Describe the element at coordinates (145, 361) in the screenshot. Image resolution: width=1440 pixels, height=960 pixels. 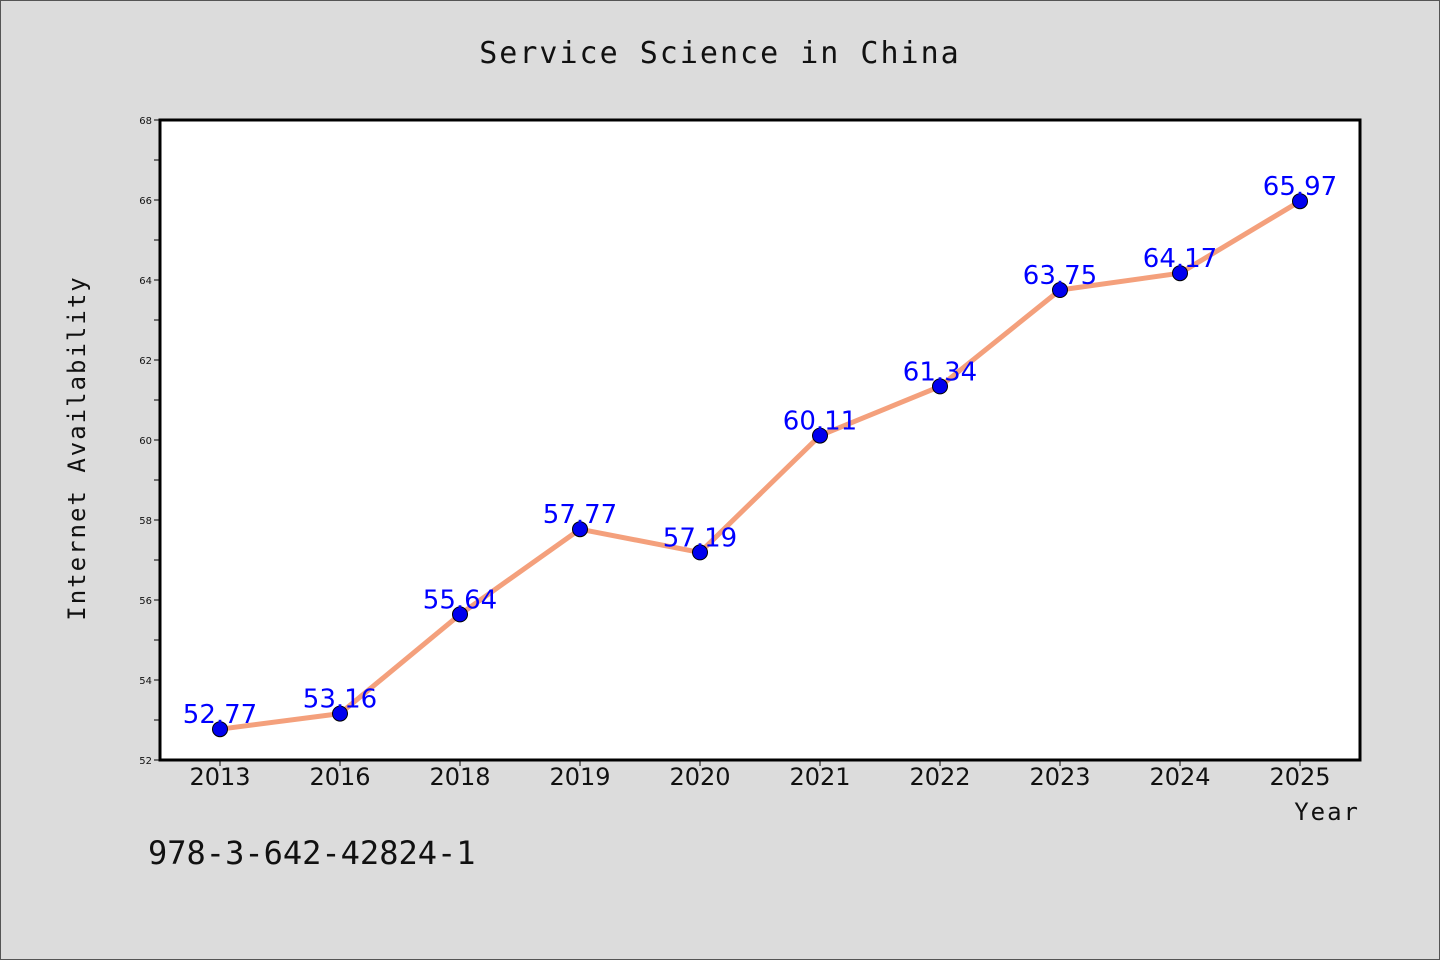
I see `y-tick-label: 62` at that location.